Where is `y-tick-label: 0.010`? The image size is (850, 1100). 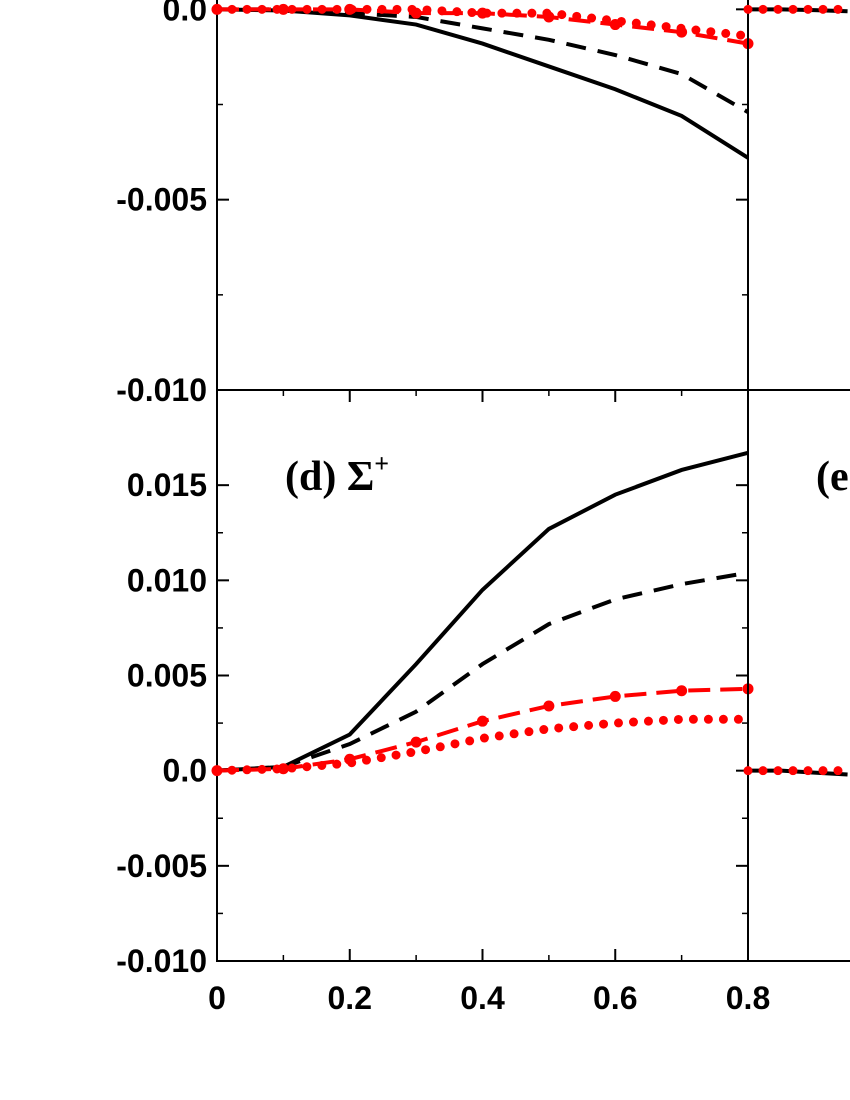
y-tick-label: 0.010 is located at coordinates (167, 580).